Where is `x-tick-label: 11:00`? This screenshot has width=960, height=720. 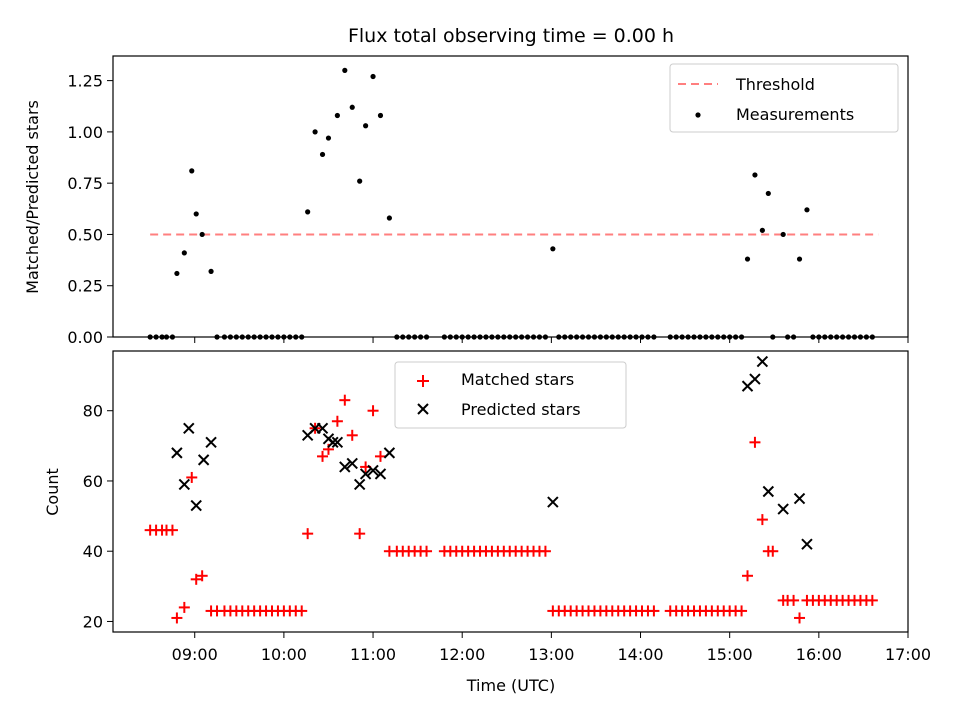
x-tick-label: 11:00 is located at coordinates (373, 654).